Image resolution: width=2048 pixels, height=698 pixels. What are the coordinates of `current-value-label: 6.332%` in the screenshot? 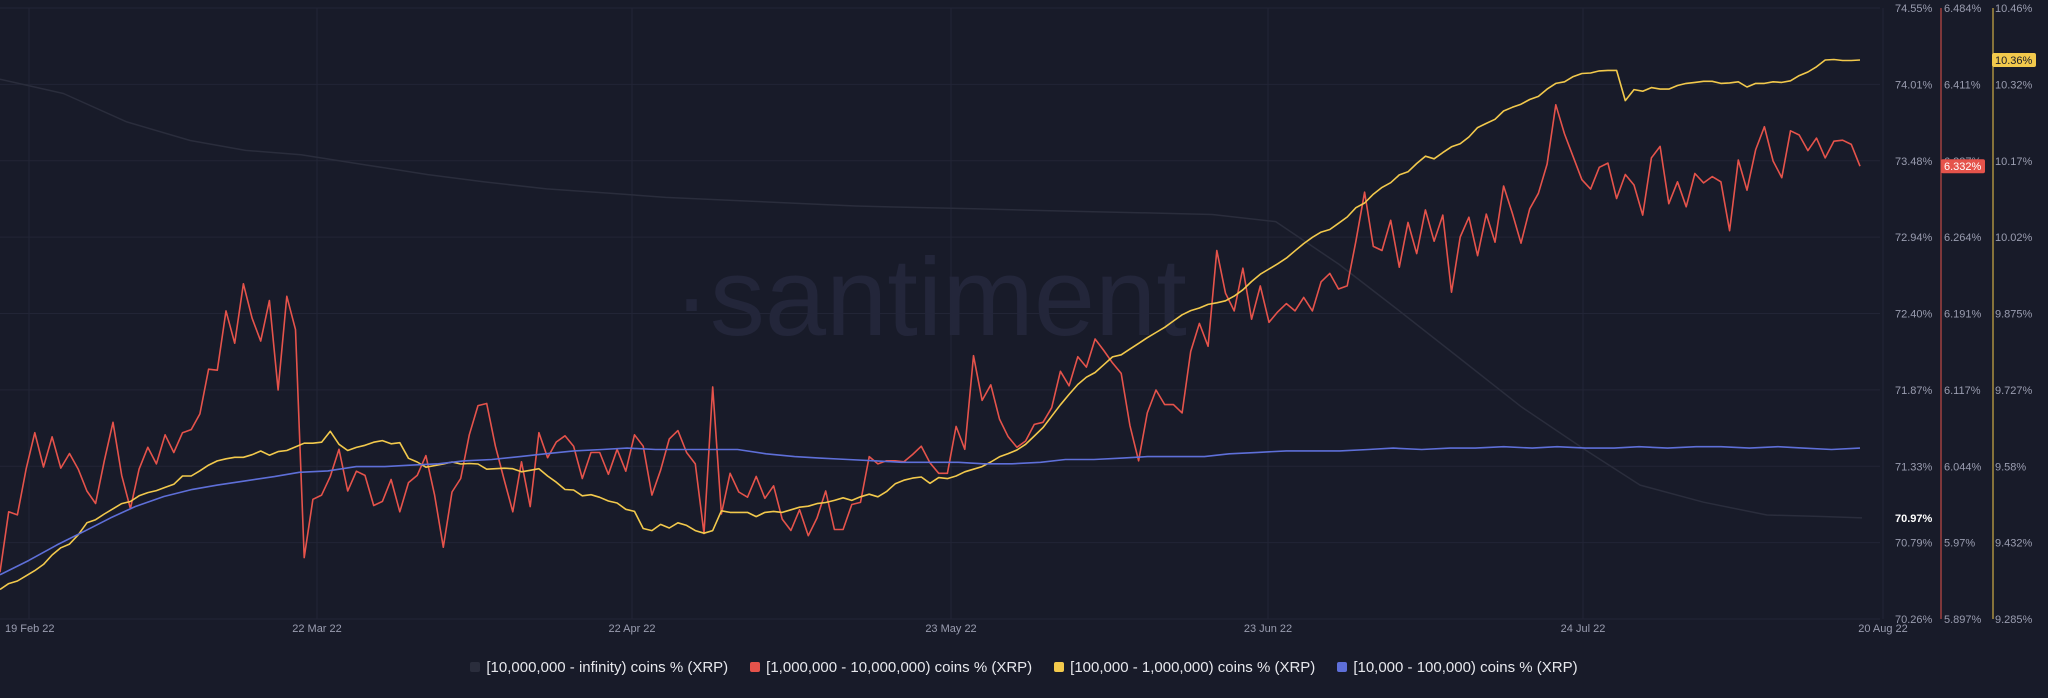 It's located at (1963, 167).